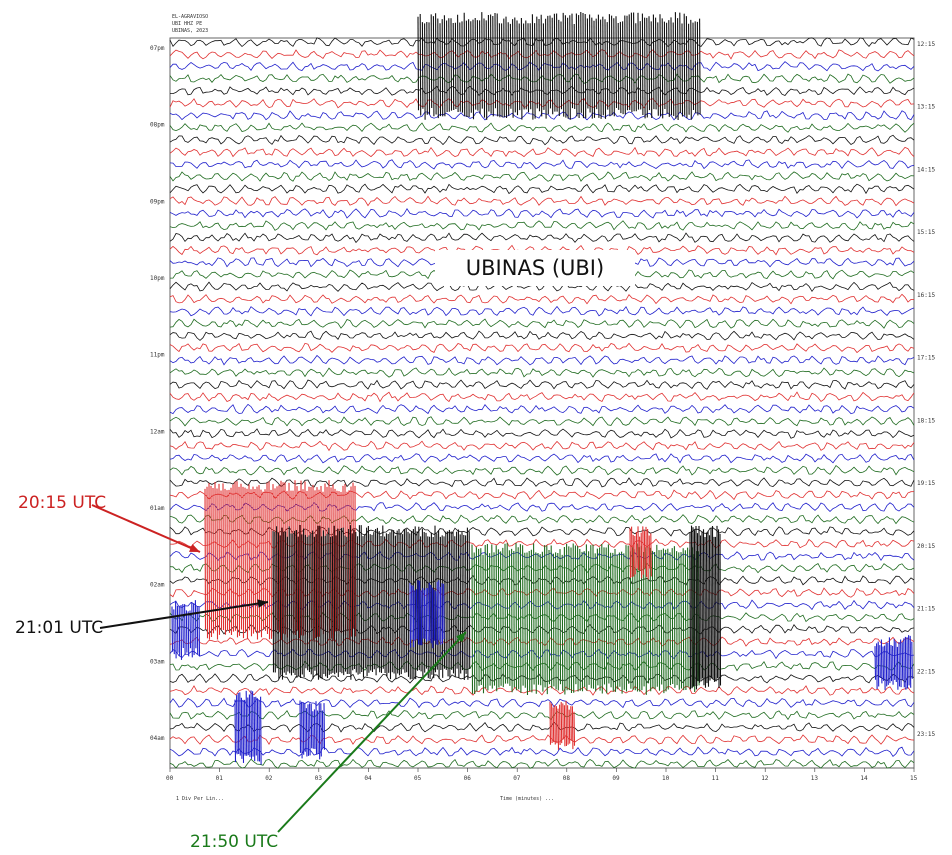 This screenshot has width=952, height=855. What do you see at coordinates (765, 778) in the screenshot?
I see `x-tick-label: 12` at bounding box center [765, 778].